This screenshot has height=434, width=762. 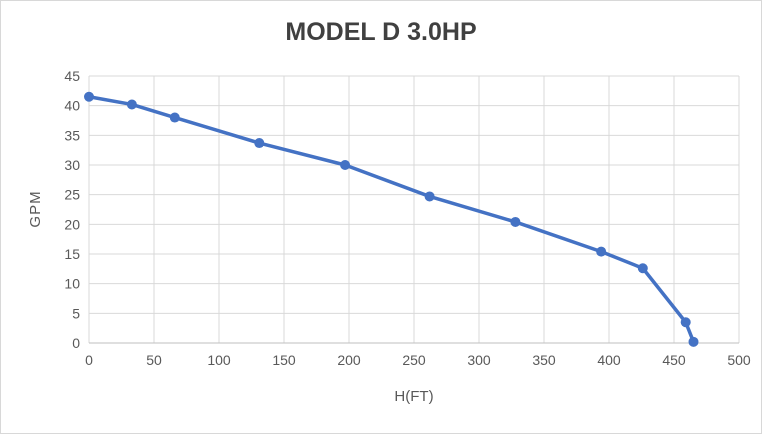 What do you see at coordinates (414, 396) in the screenshot?
I see `x-axis-title: H(FT)` at bounding box center [414, 396].